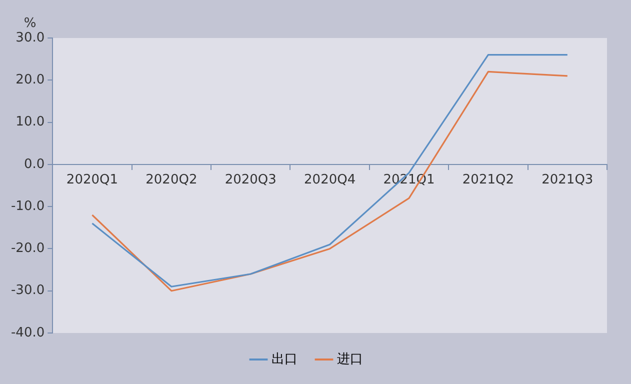  Describe the element at coordinates (30, 38) in the screenshot. I see `y-tick-label: 30.0` at that location.